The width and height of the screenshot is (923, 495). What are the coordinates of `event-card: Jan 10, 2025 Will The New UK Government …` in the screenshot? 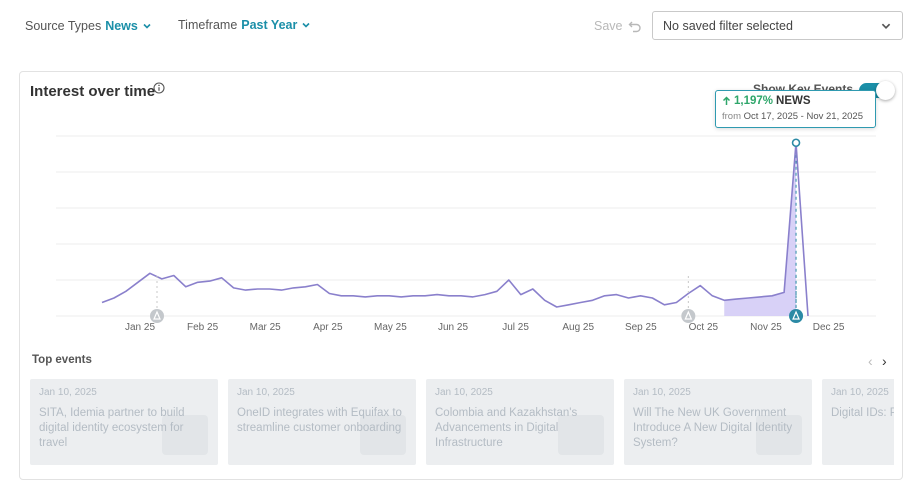 It's located at (718, 422).